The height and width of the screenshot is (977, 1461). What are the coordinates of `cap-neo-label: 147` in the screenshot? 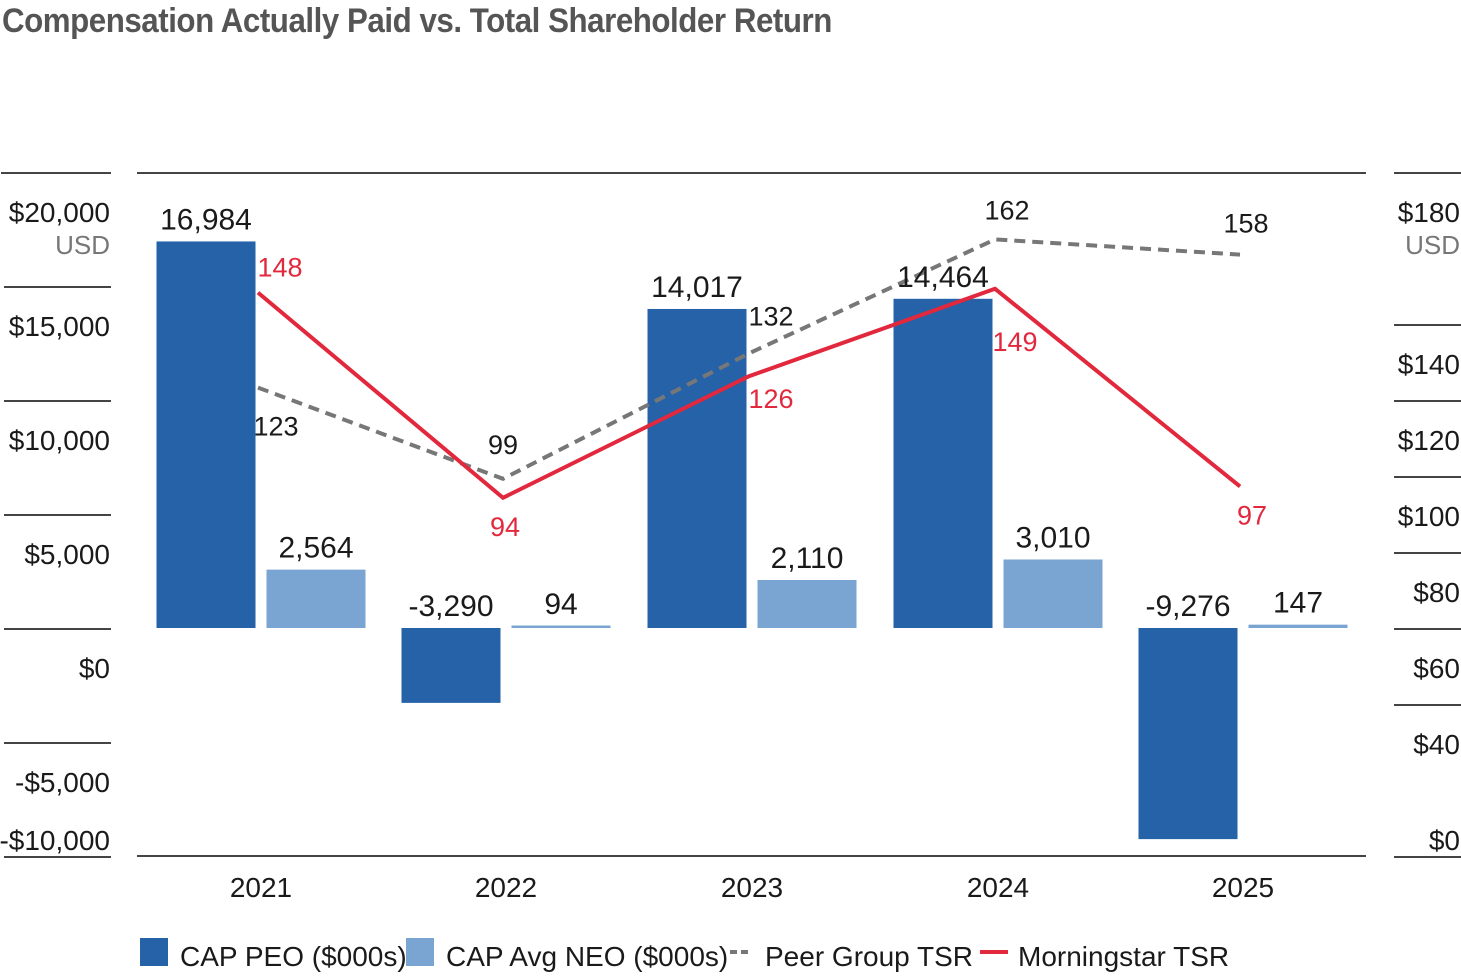 It's located at (1298, 603).